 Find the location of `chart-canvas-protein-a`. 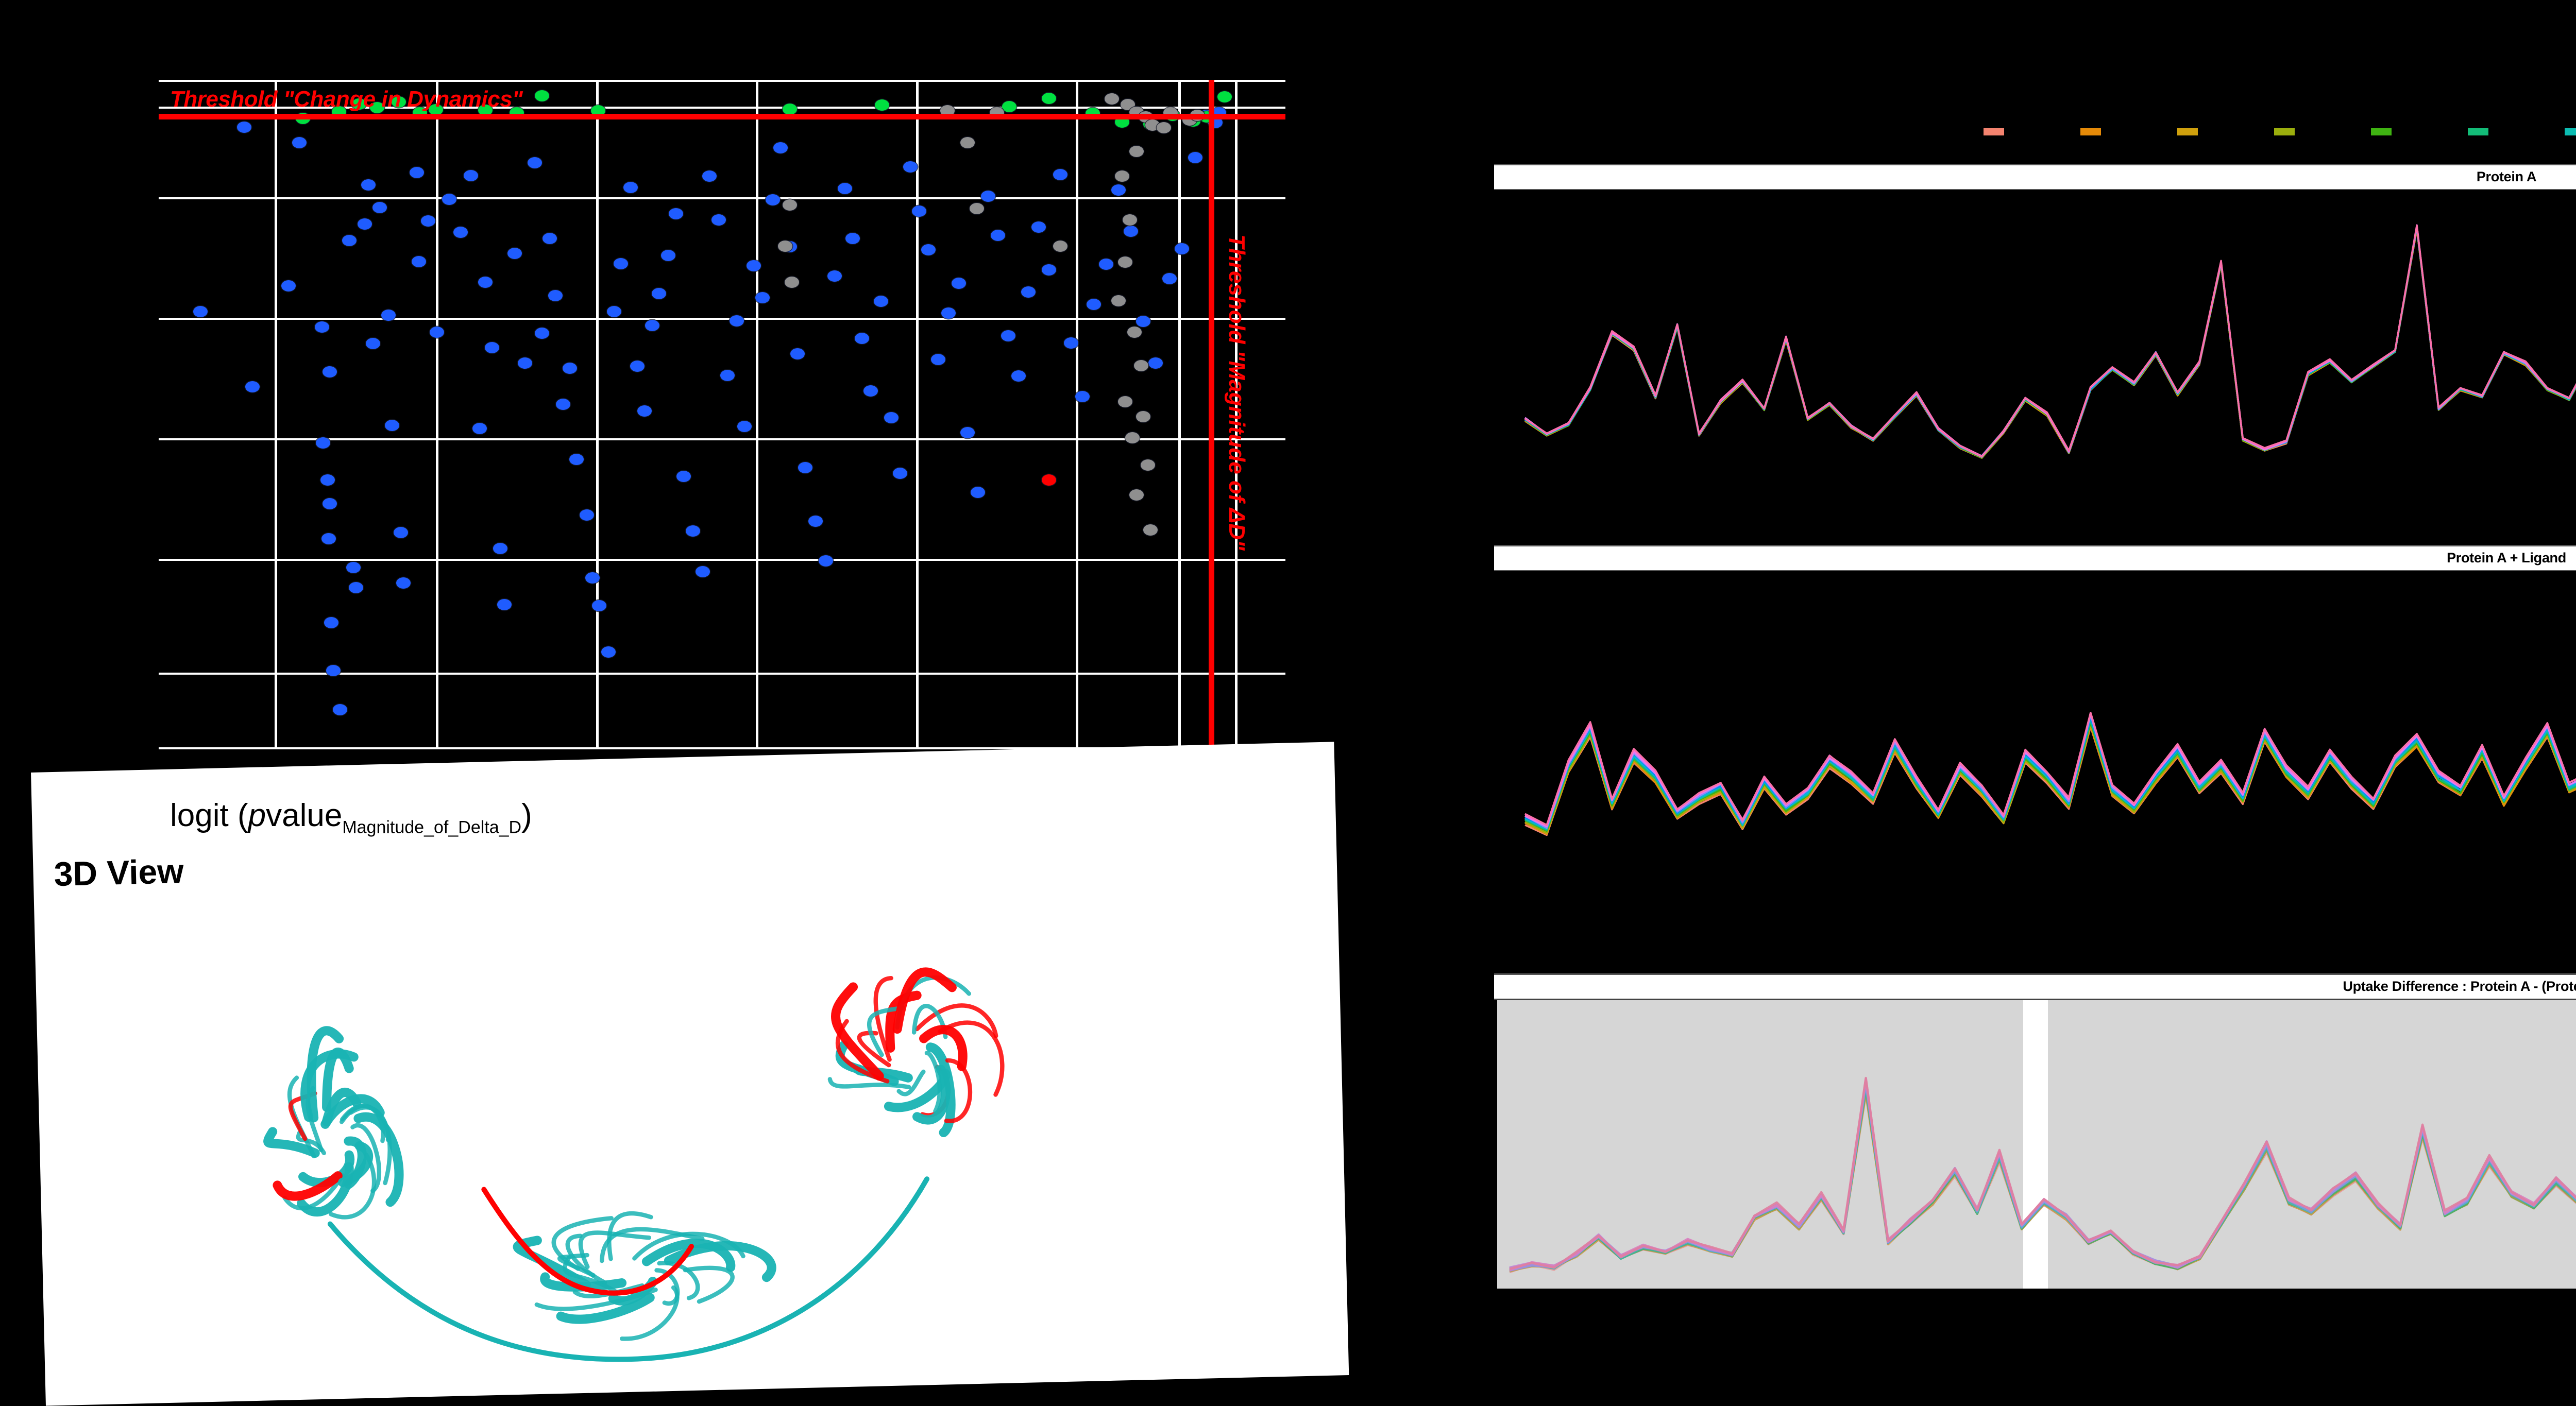

chart-canvas-protein-a is located at coordinates (2035, 335).